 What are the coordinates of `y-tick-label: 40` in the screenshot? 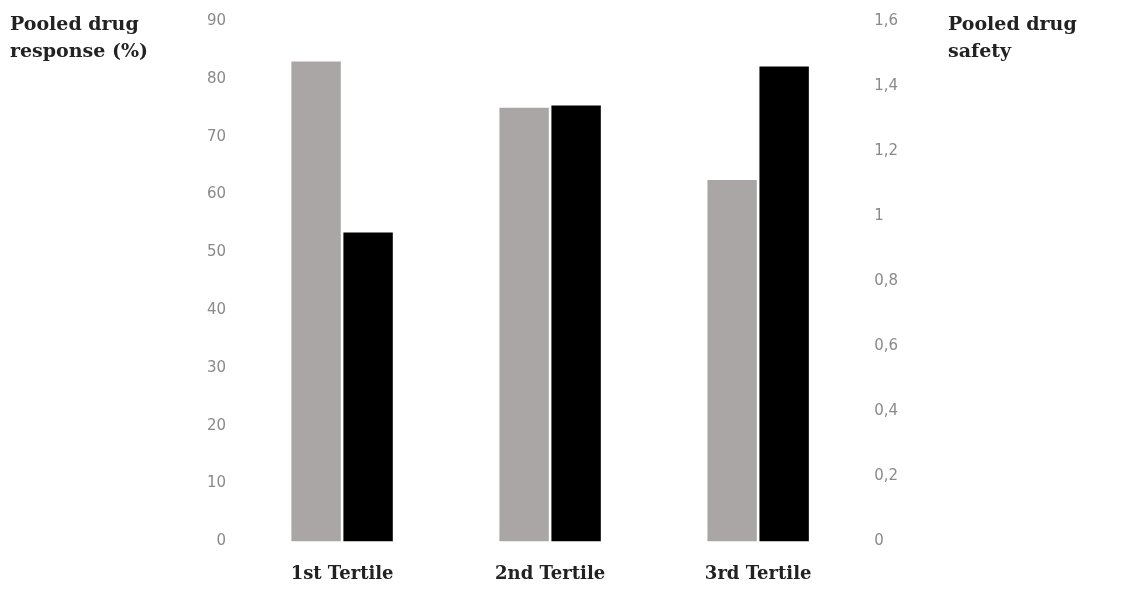 It's located at (216, 309).